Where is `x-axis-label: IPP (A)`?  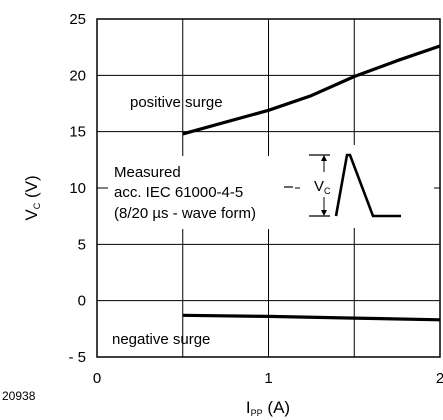
x-axis-label: IPP (A) is located at coordinates (268, 408).